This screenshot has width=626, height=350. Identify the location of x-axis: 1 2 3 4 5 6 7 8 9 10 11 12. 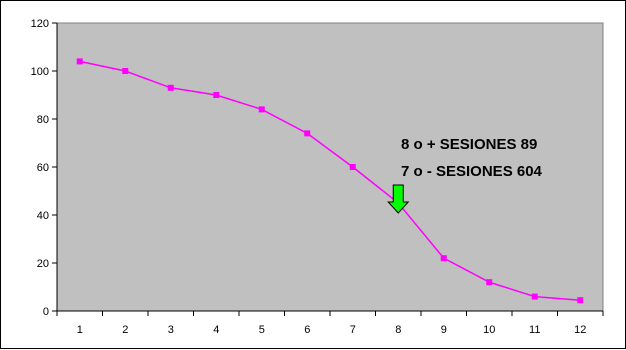
(330, 323).